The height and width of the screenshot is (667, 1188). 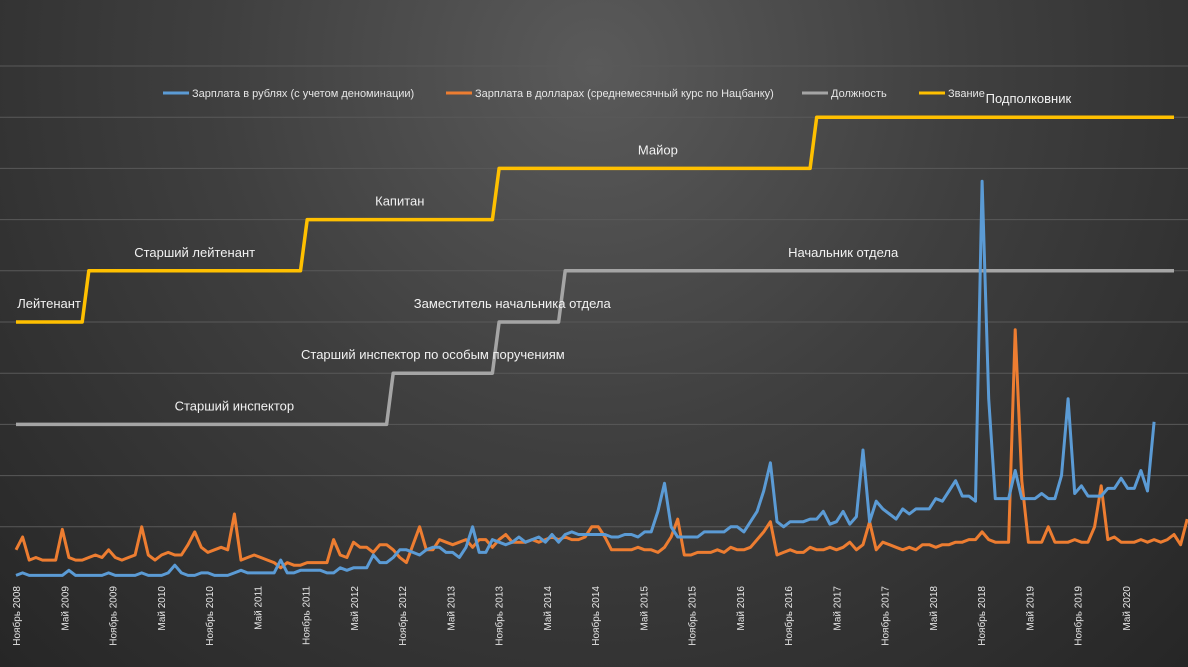 What do you see at coordinates (1030, 608) in the screenshot?
I see `x-tick-label: Май 2019` at bounding box center [1030, 608].